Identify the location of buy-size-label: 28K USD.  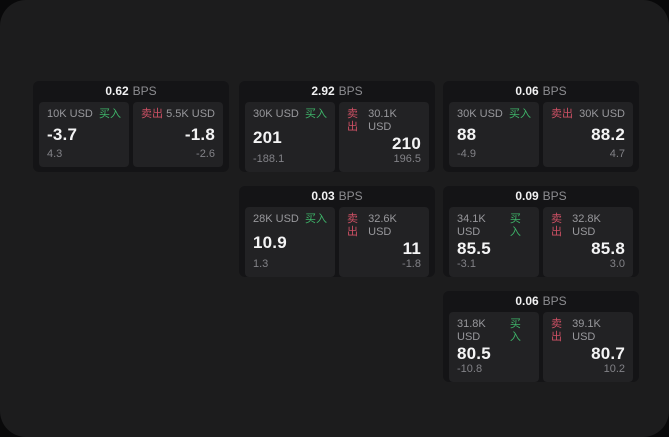
(276, 219).